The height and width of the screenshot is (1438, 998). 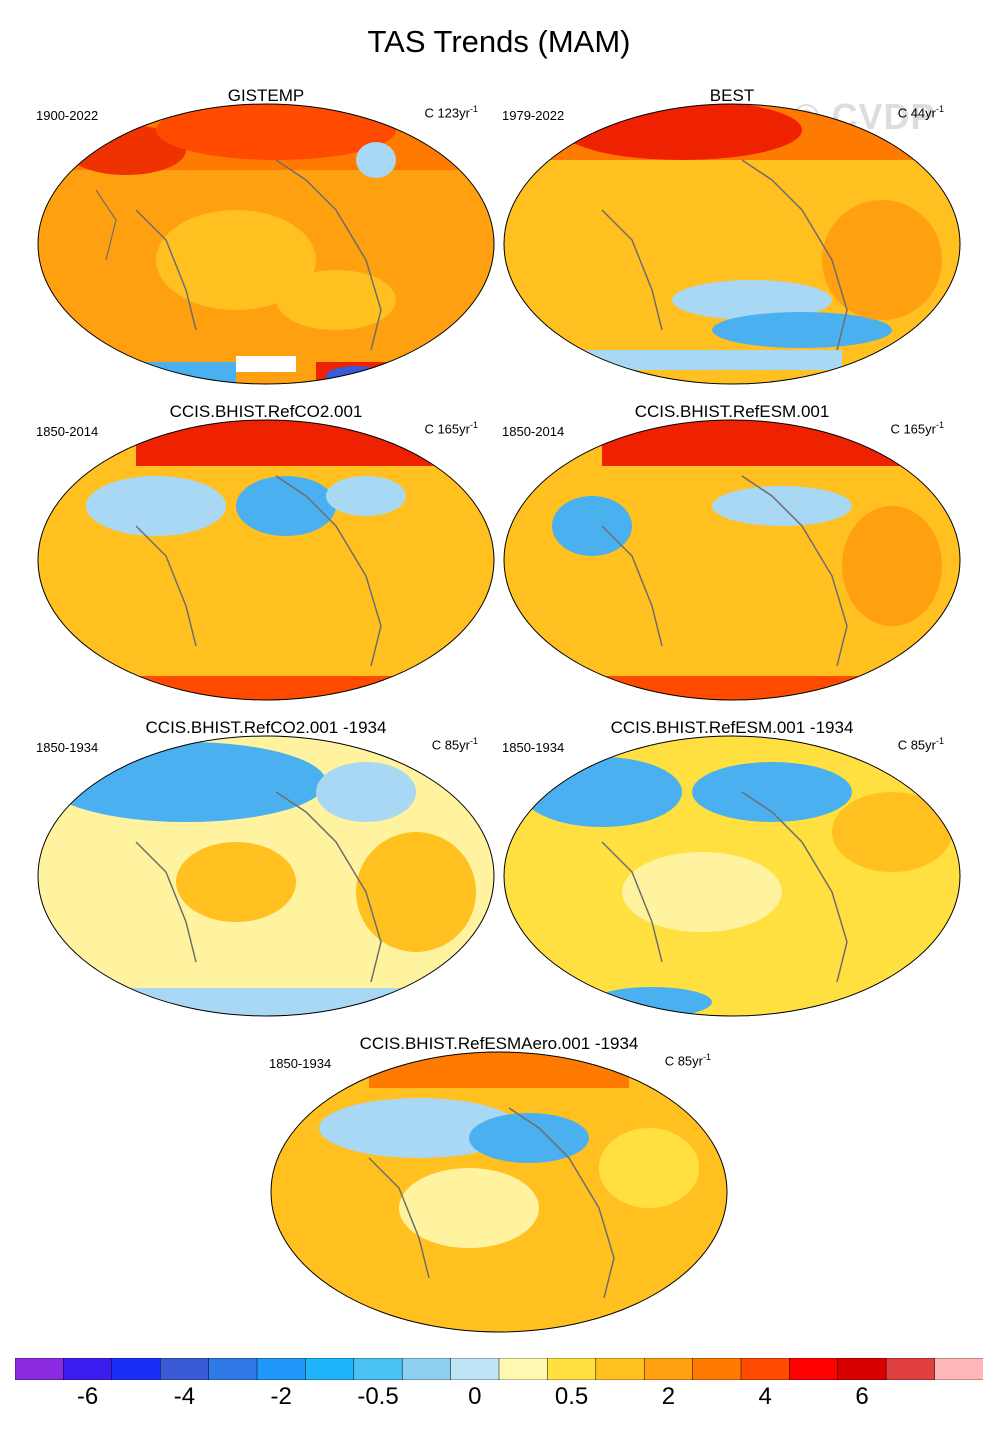 I want to click on map-refesmaero-1934, so click(x=499, y=1192).